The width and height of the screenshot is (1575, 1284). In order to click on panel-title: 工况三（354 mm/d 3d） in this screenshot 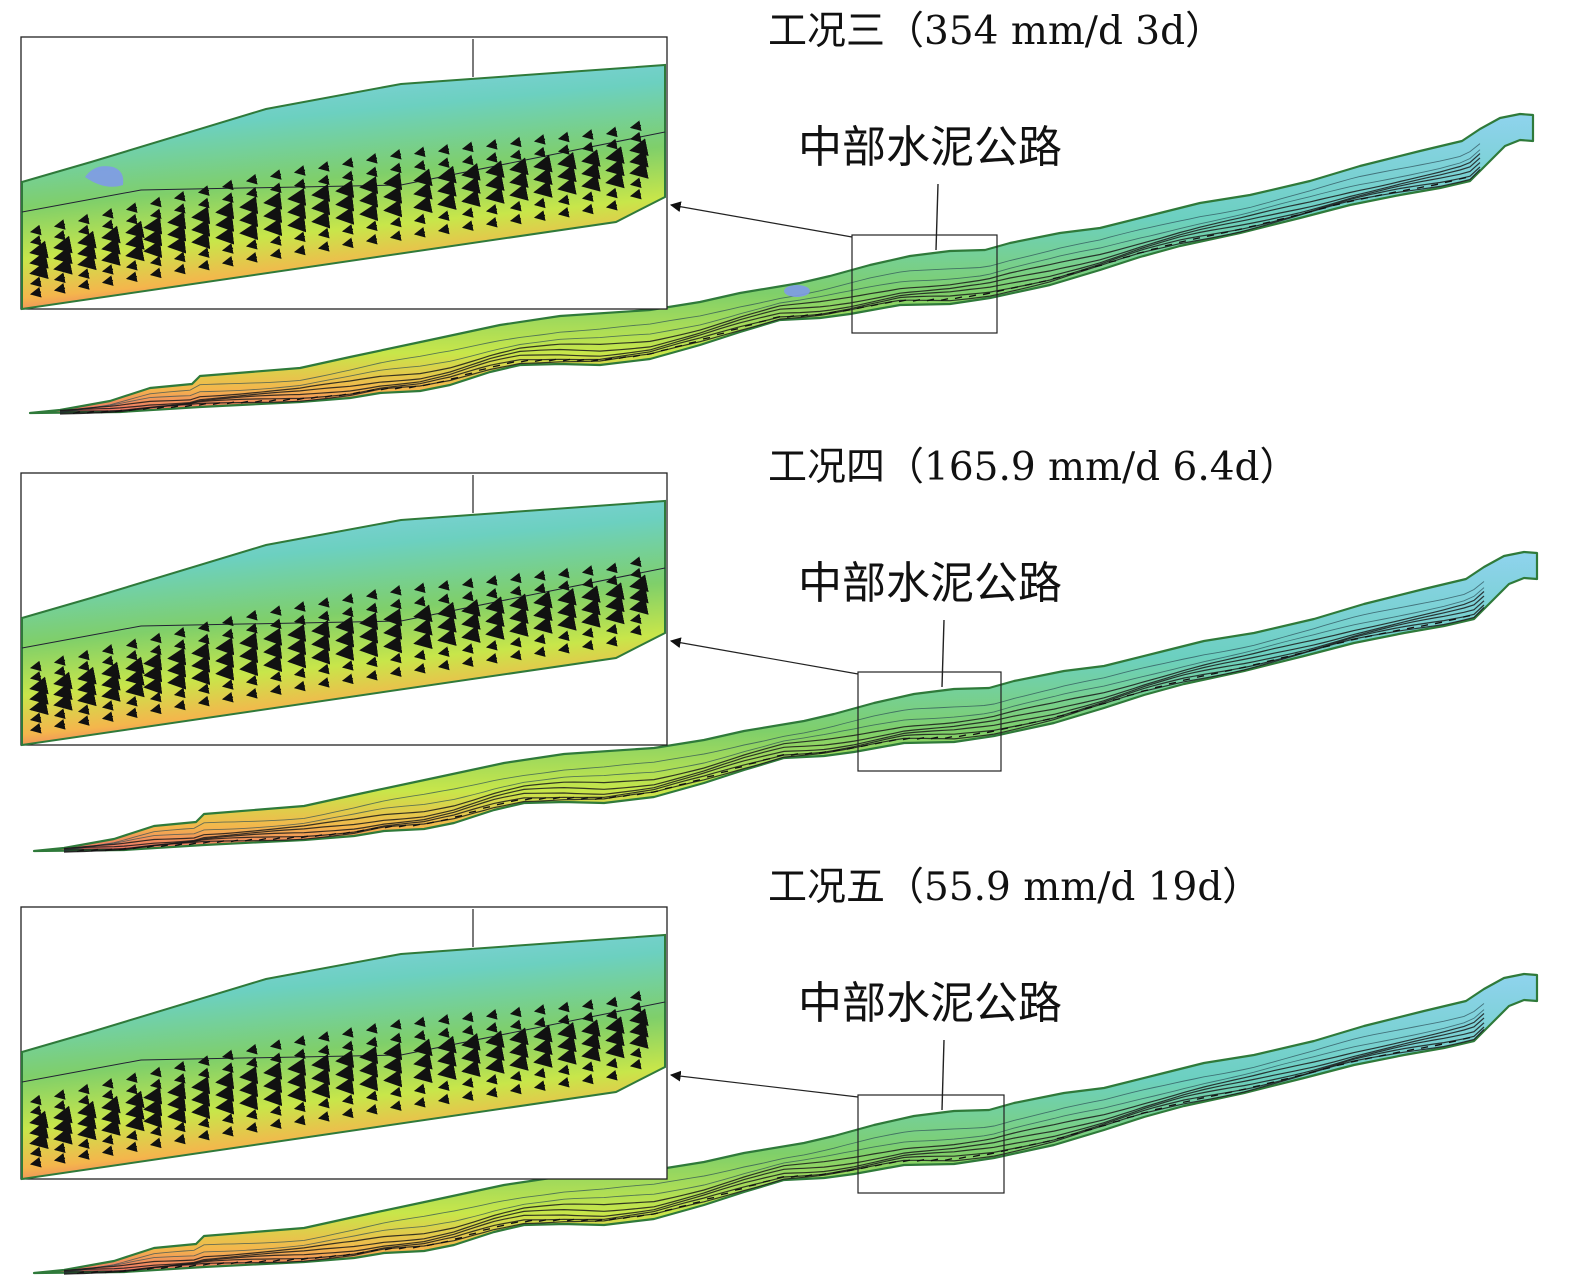, I will do `click(996, 31)`.